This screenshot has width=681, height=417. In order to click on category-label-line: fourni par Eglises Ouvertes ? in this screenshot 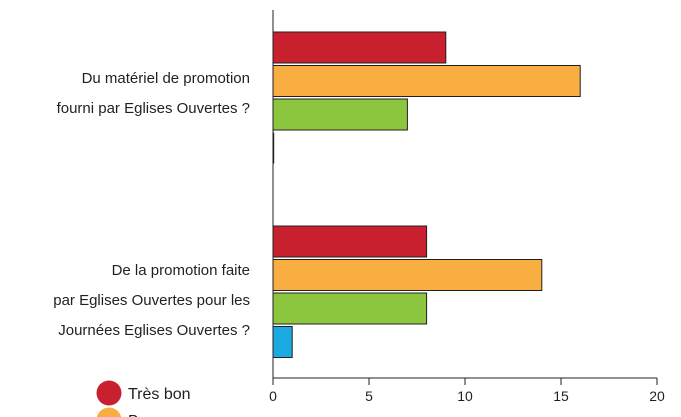, I will do `click(153, 108)`.